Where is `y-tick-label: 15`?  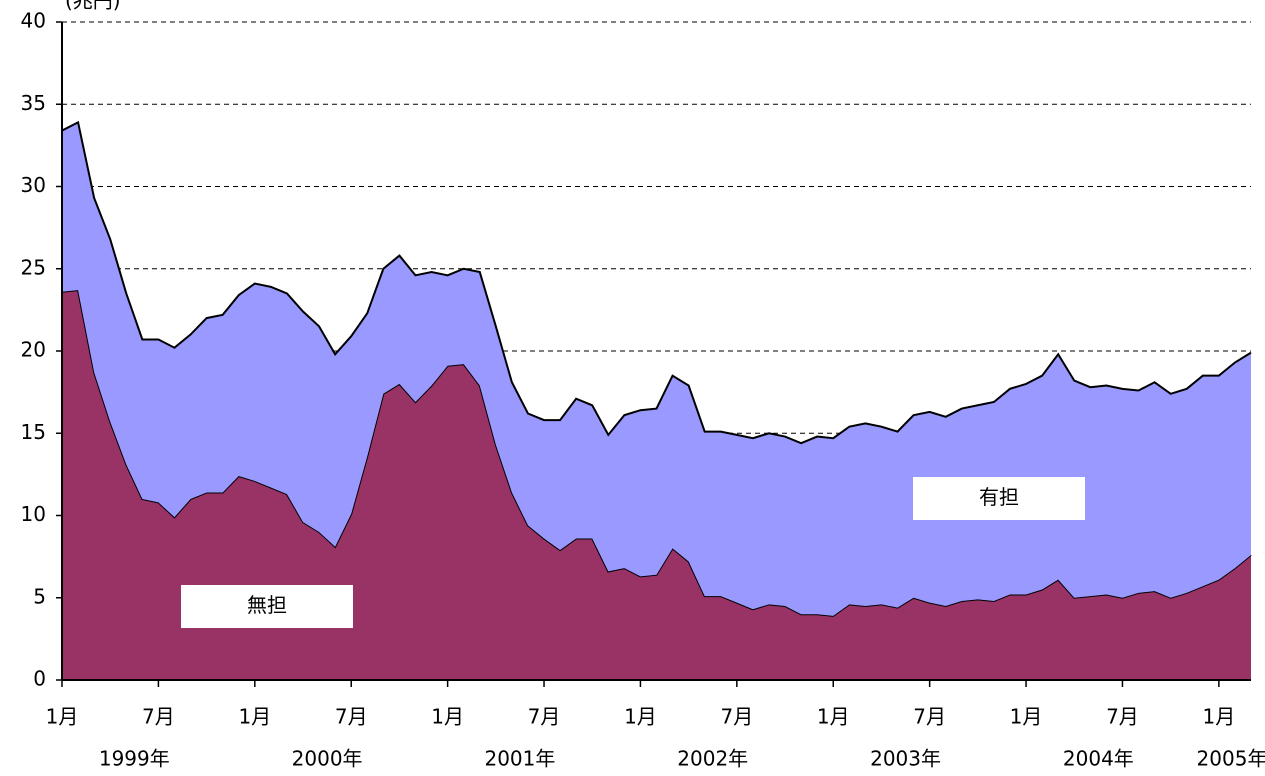
y-tick-label: 15 is located at coordinates (33, 432).